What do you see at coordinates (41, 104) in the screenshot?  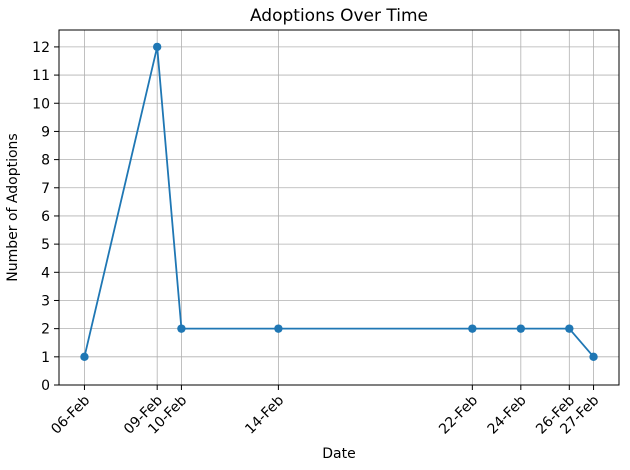 I see `y-tick-label: 10` at bounding box center [41, 104].